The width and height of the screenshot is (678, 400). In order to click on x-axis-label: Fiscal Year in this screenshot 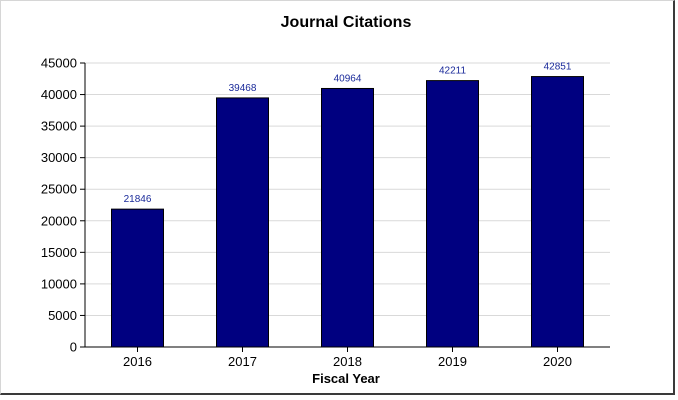, I will do `click(346, 378)`.